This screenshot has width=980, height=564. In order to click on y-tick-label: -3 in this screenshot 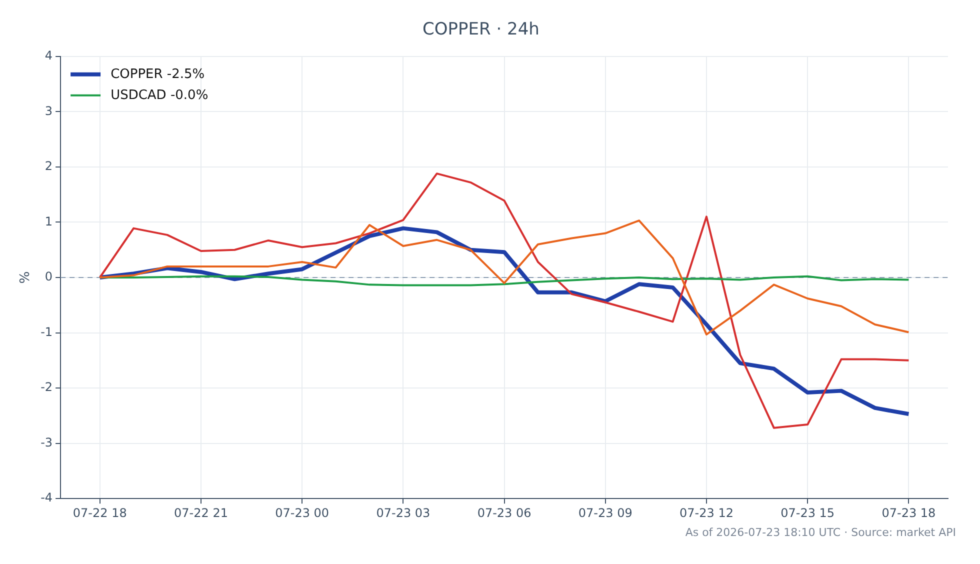, I will do `click(46, 442)`.